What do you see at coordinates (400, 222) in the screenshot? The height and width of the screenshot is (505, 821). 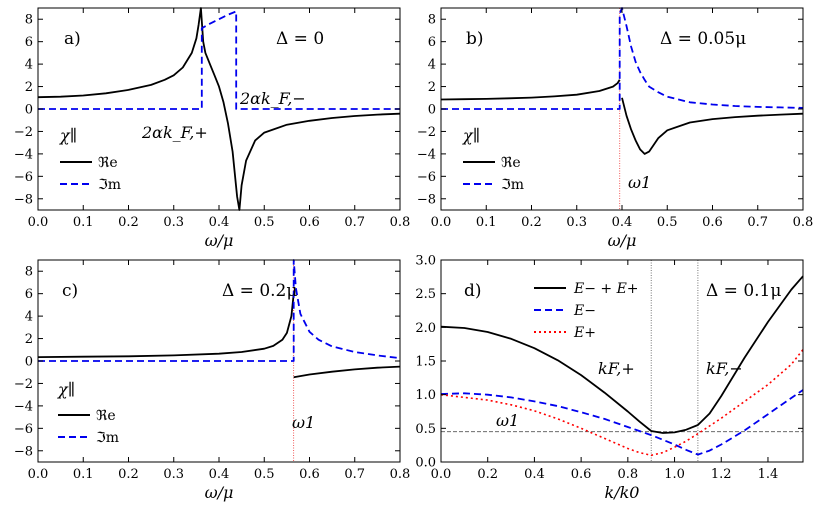 I see `panel-a-xtick-label: 0.8` at bounding box center [400, 222].